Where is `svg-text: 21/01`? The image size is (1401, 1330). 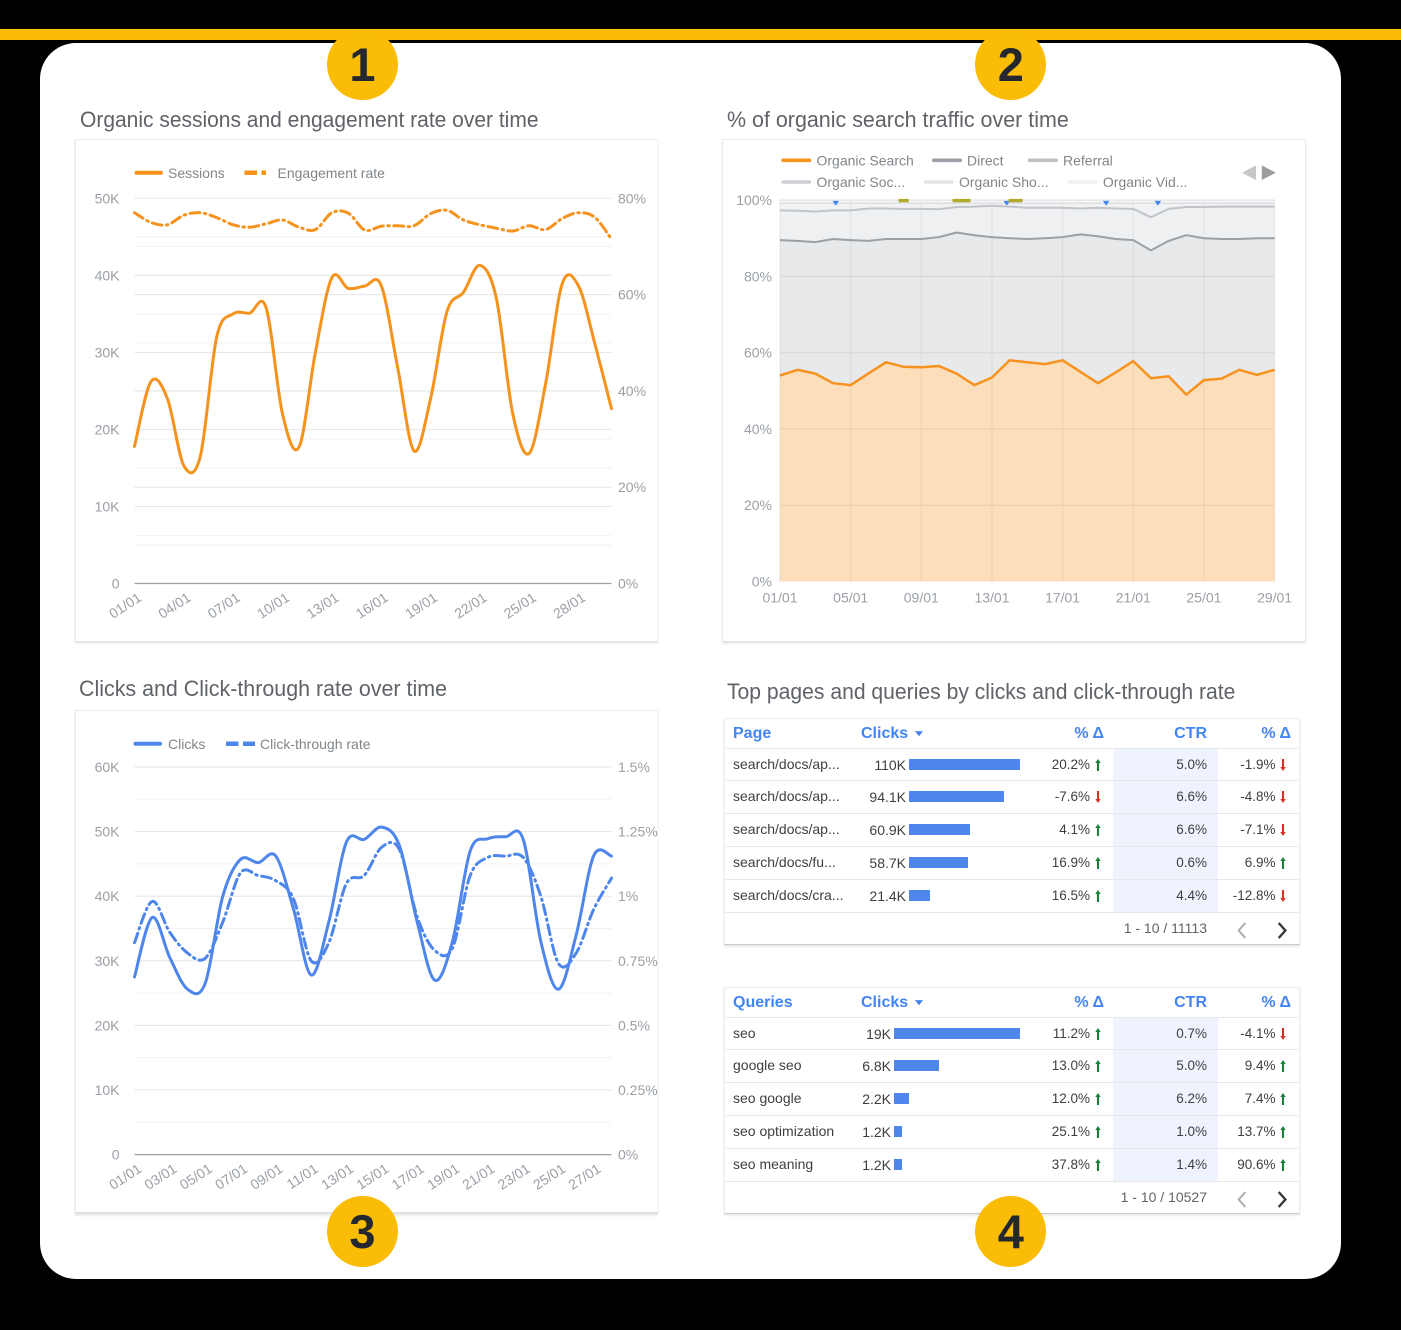 svg-text: 21/01 is located at coordinates (1133, 597).